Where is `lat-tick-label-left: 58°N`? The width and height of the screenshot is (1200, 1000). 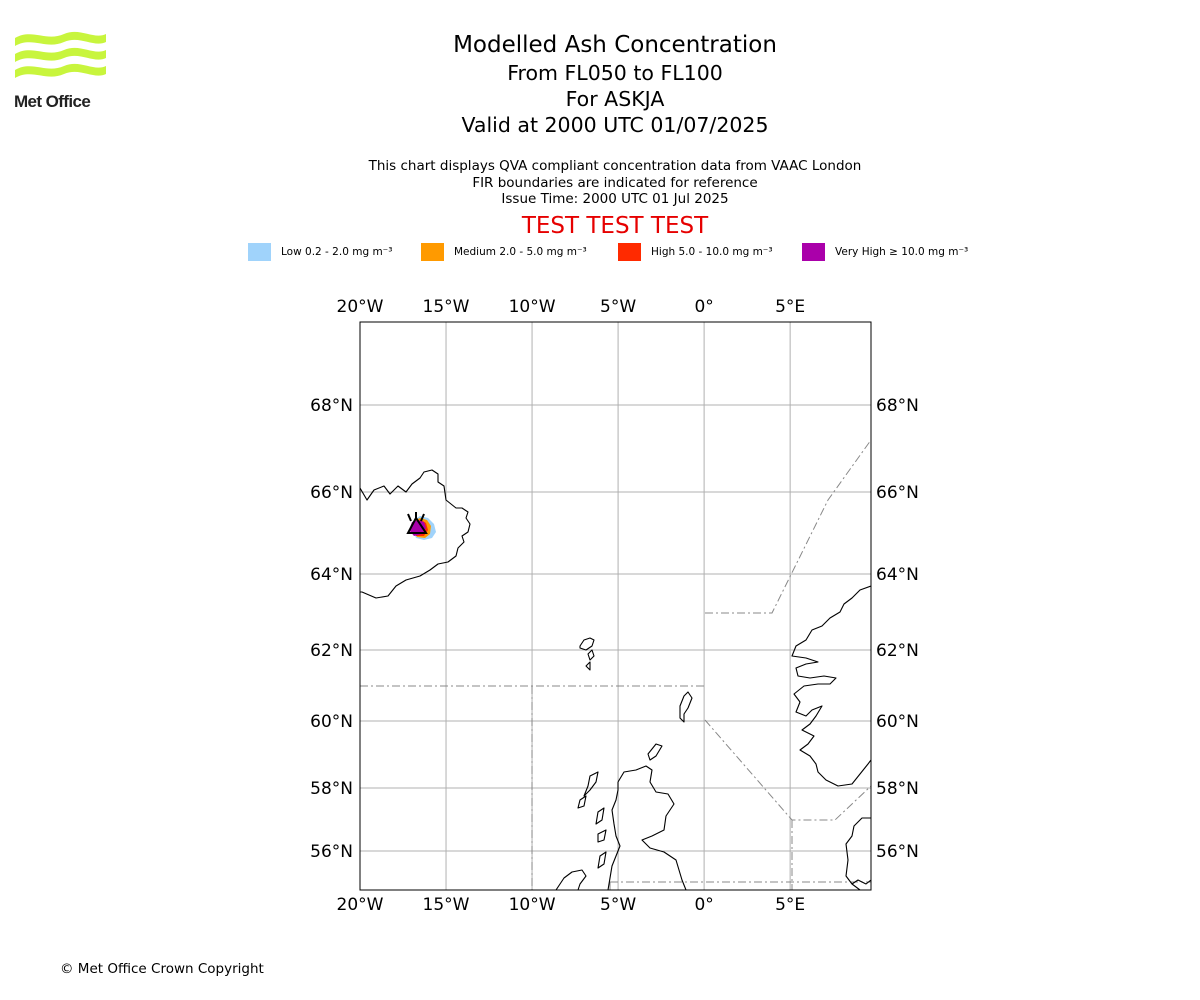 lat-tick-label-left: 58°N is located at coordinates (331, 789).